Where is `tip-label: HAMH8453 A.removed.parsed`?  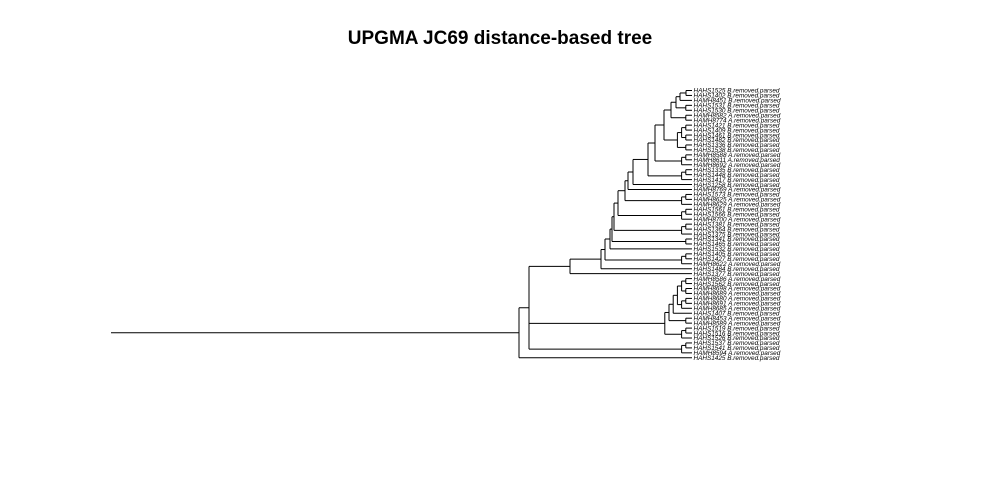
tip-label: HAMH8453 A.removed.parsed is located at coordinates (737, 318).